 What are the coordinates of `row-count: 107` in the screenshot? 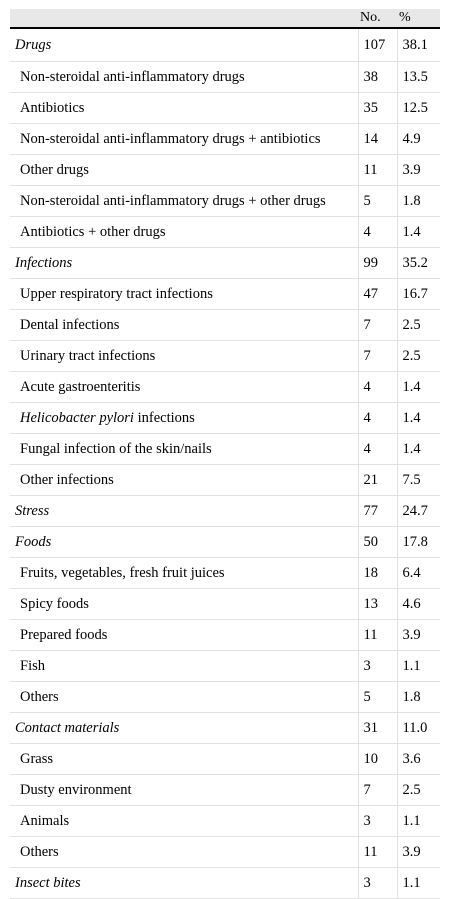 It's located at (378, 45).